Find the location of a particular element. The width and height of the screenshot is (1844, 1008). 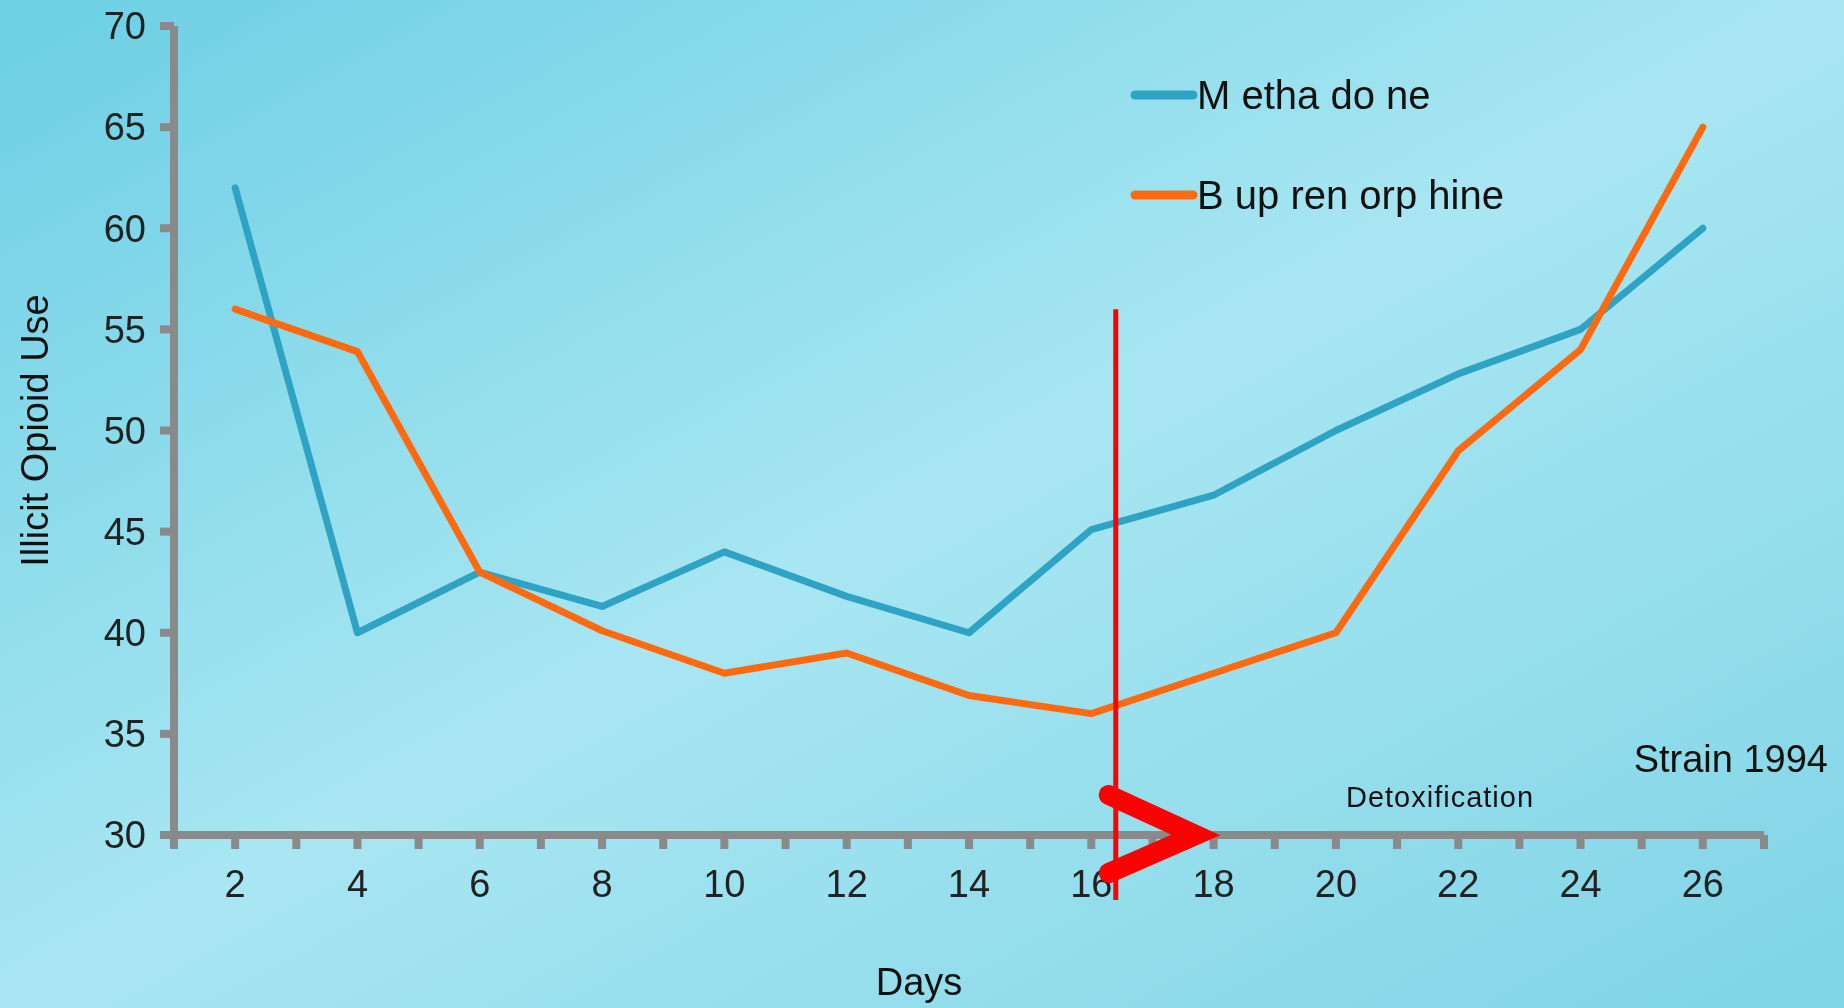

x-tick-label: 14 is located at coordinates (969, 884).